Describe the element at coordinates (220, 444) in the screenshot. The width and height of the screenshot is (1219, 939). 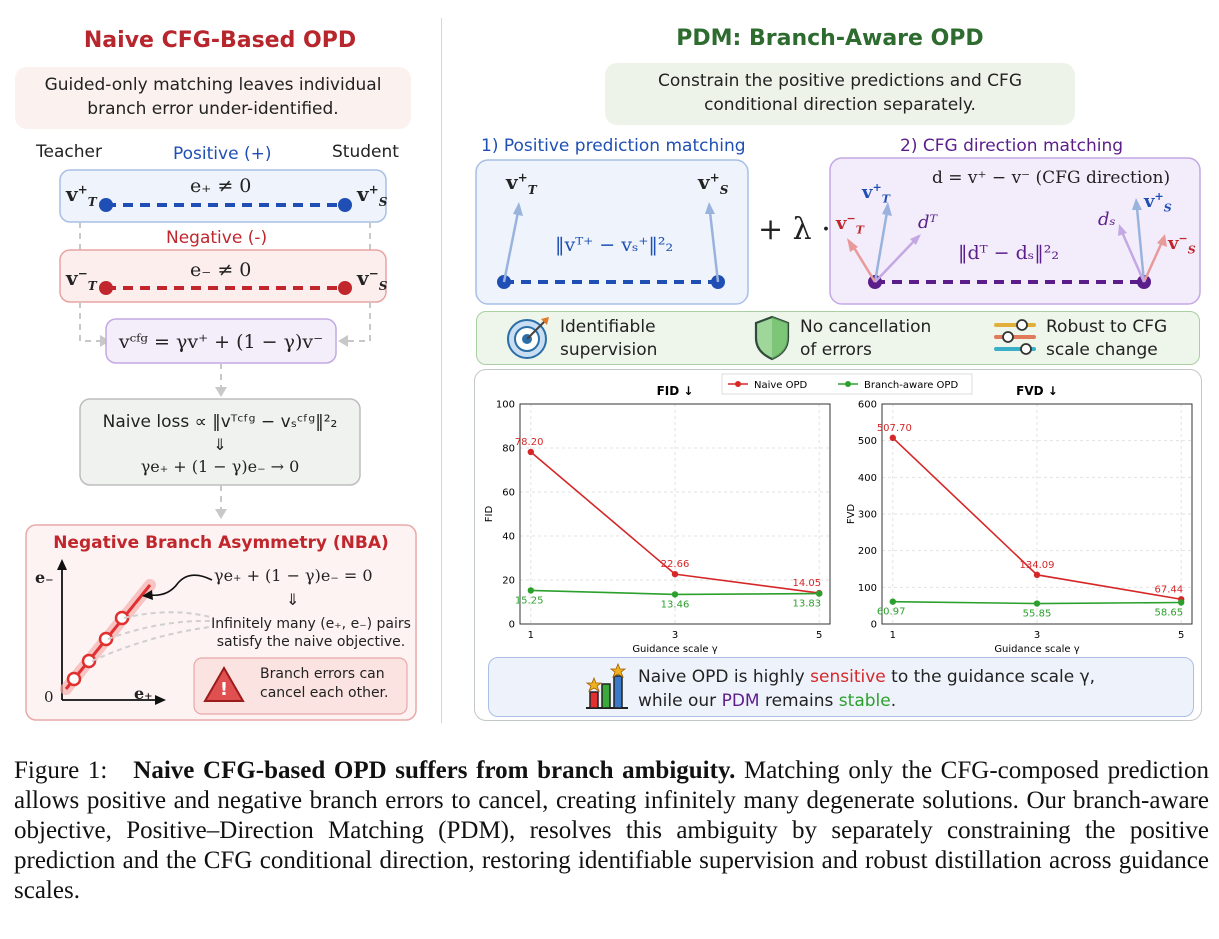
I see `naive-loss-implies: ⇓` at that location.